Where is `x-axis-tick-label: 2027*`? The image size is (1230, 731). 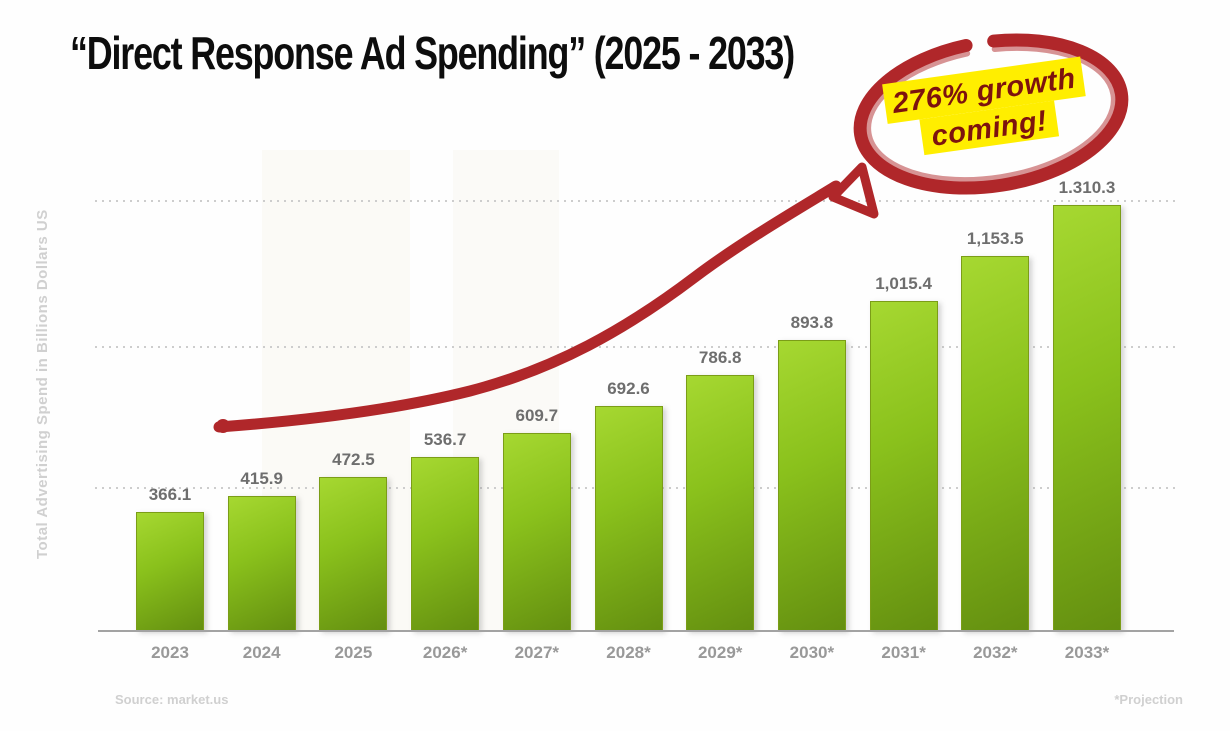
x-axis-tick-label: 2027* is located at coordinates (537, 652).